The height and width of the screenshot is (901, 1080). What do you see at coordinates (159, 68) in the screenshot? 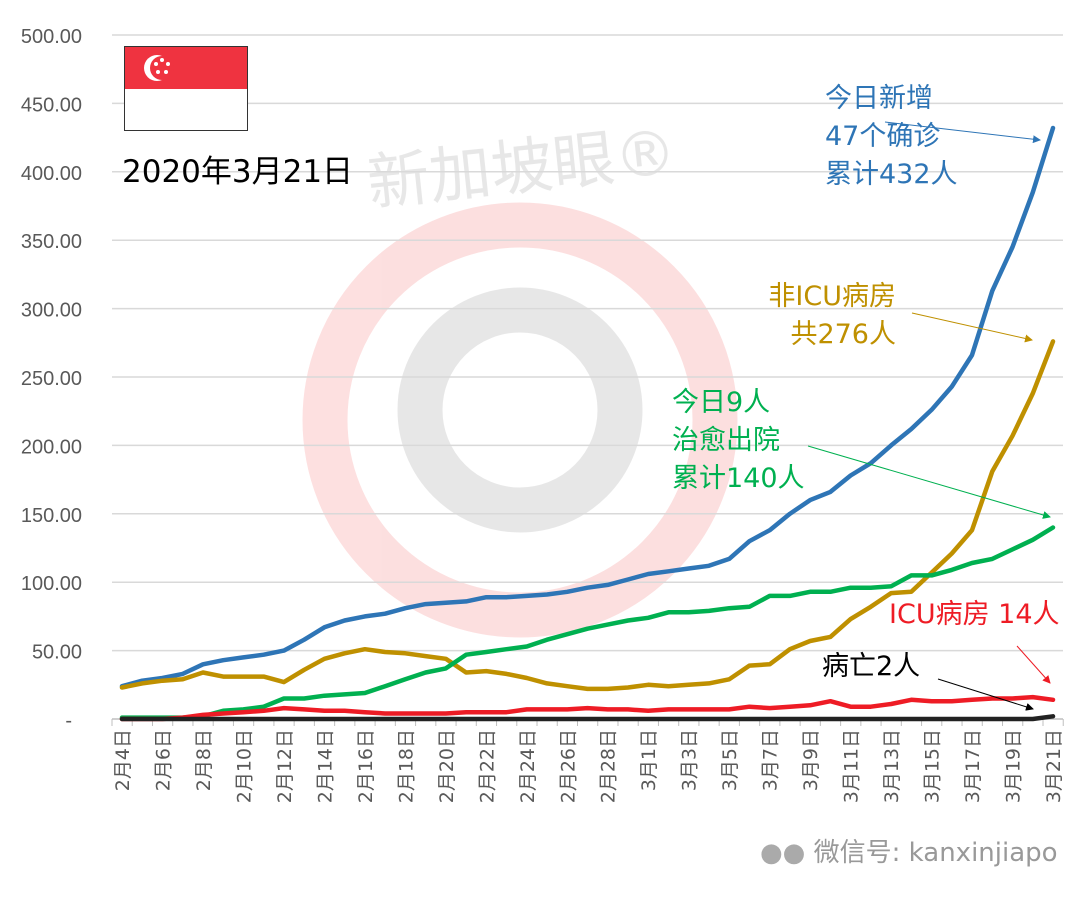
I see `crescent-stars-icon` at bounding box center [159, 68].